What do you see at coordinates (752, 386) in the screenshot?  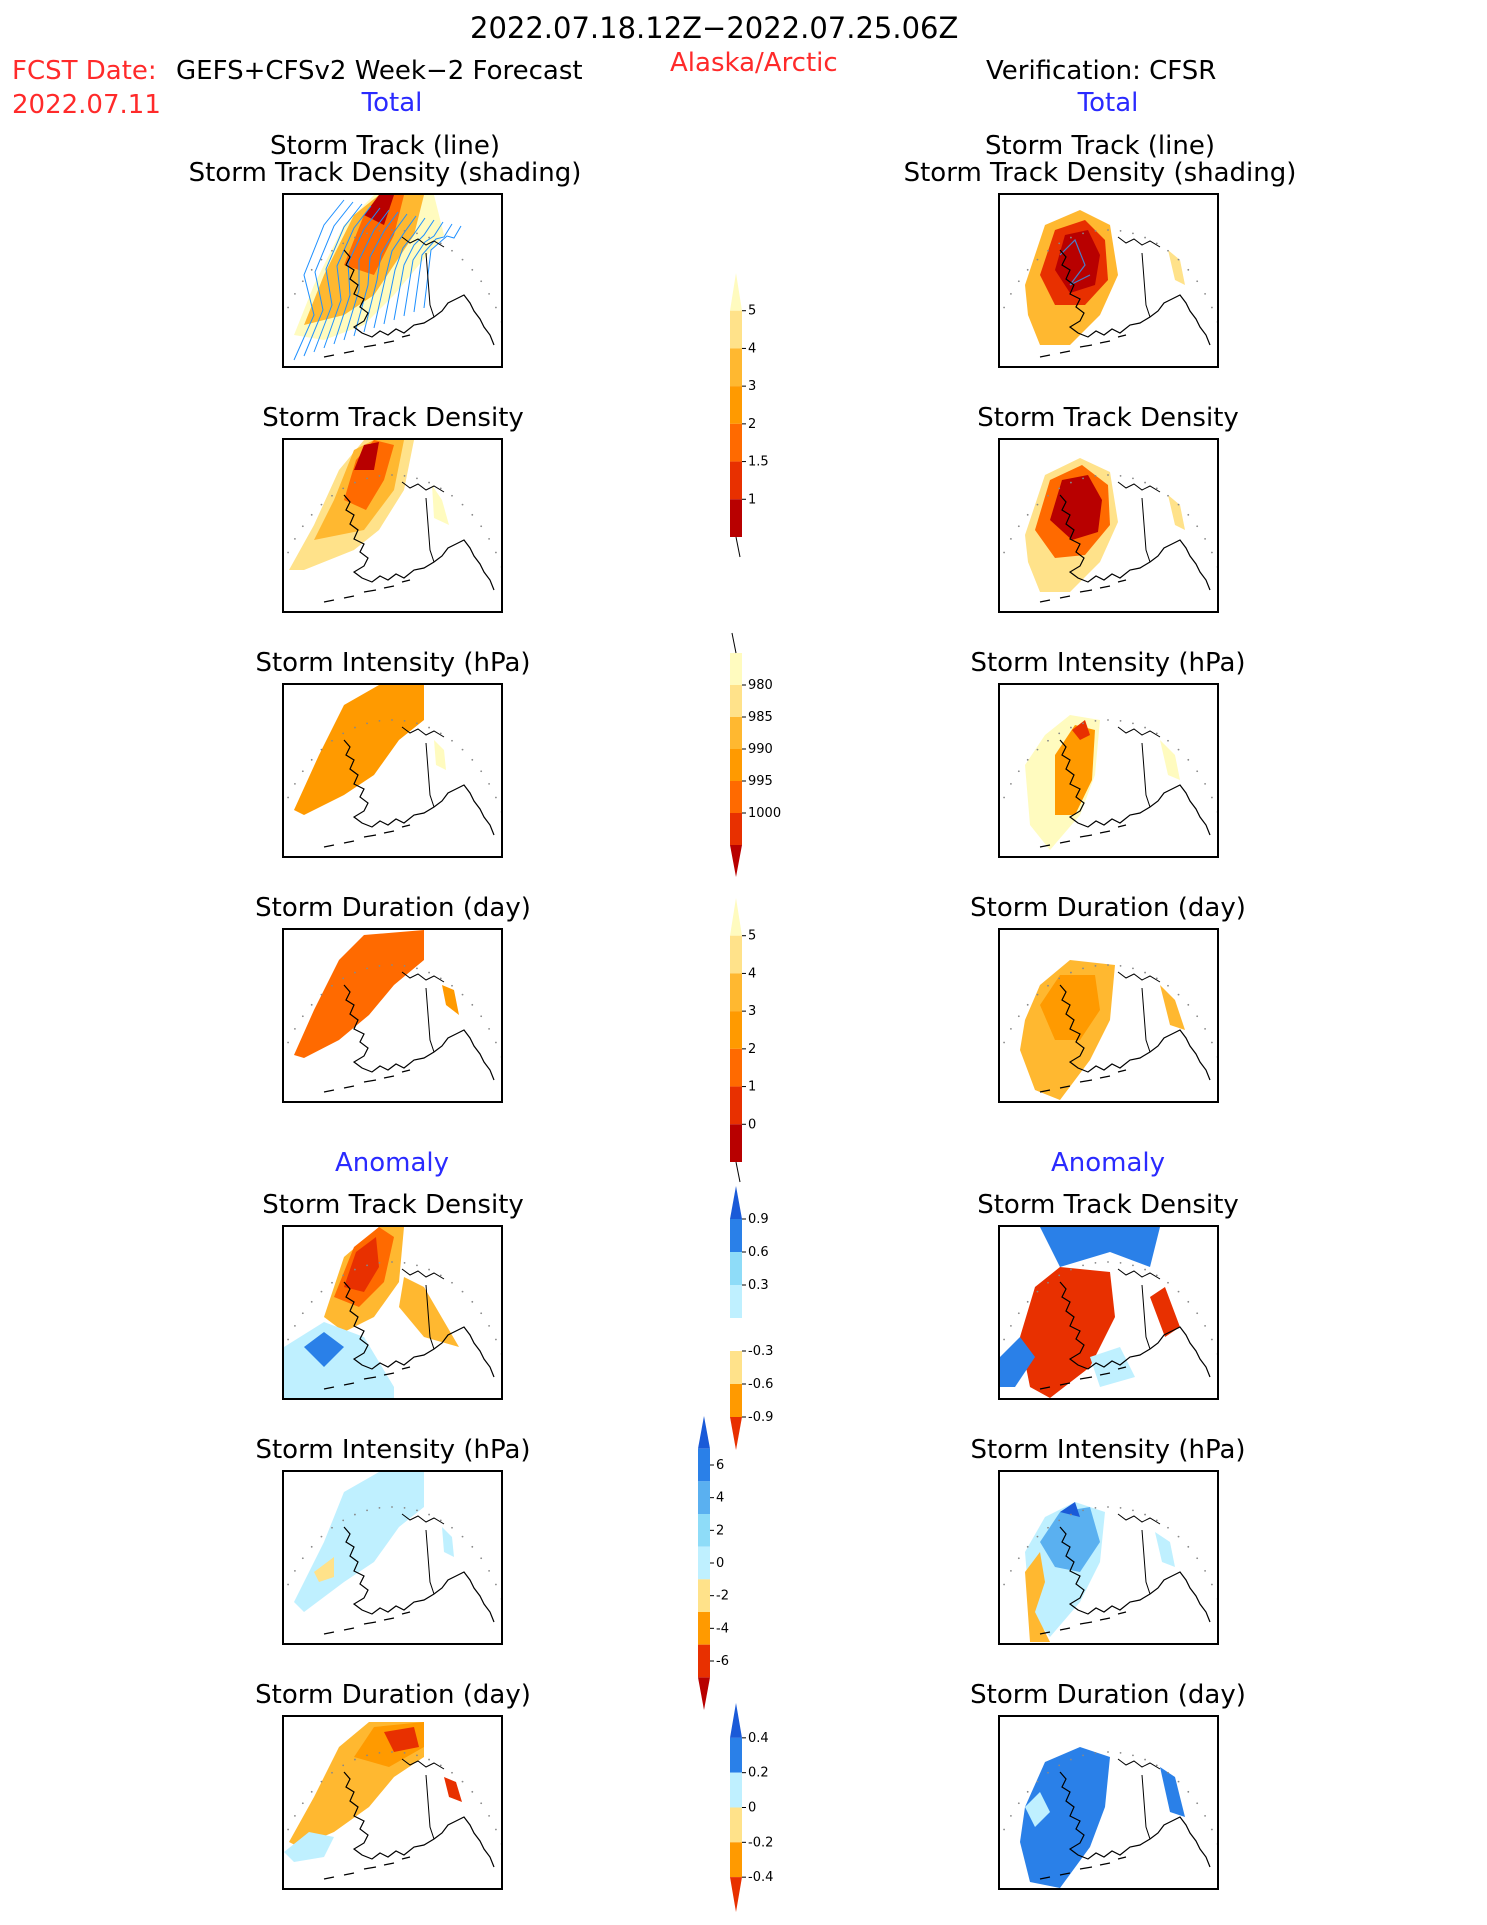 I see `colorbar-label: 3` at bounding box center [752, 386].